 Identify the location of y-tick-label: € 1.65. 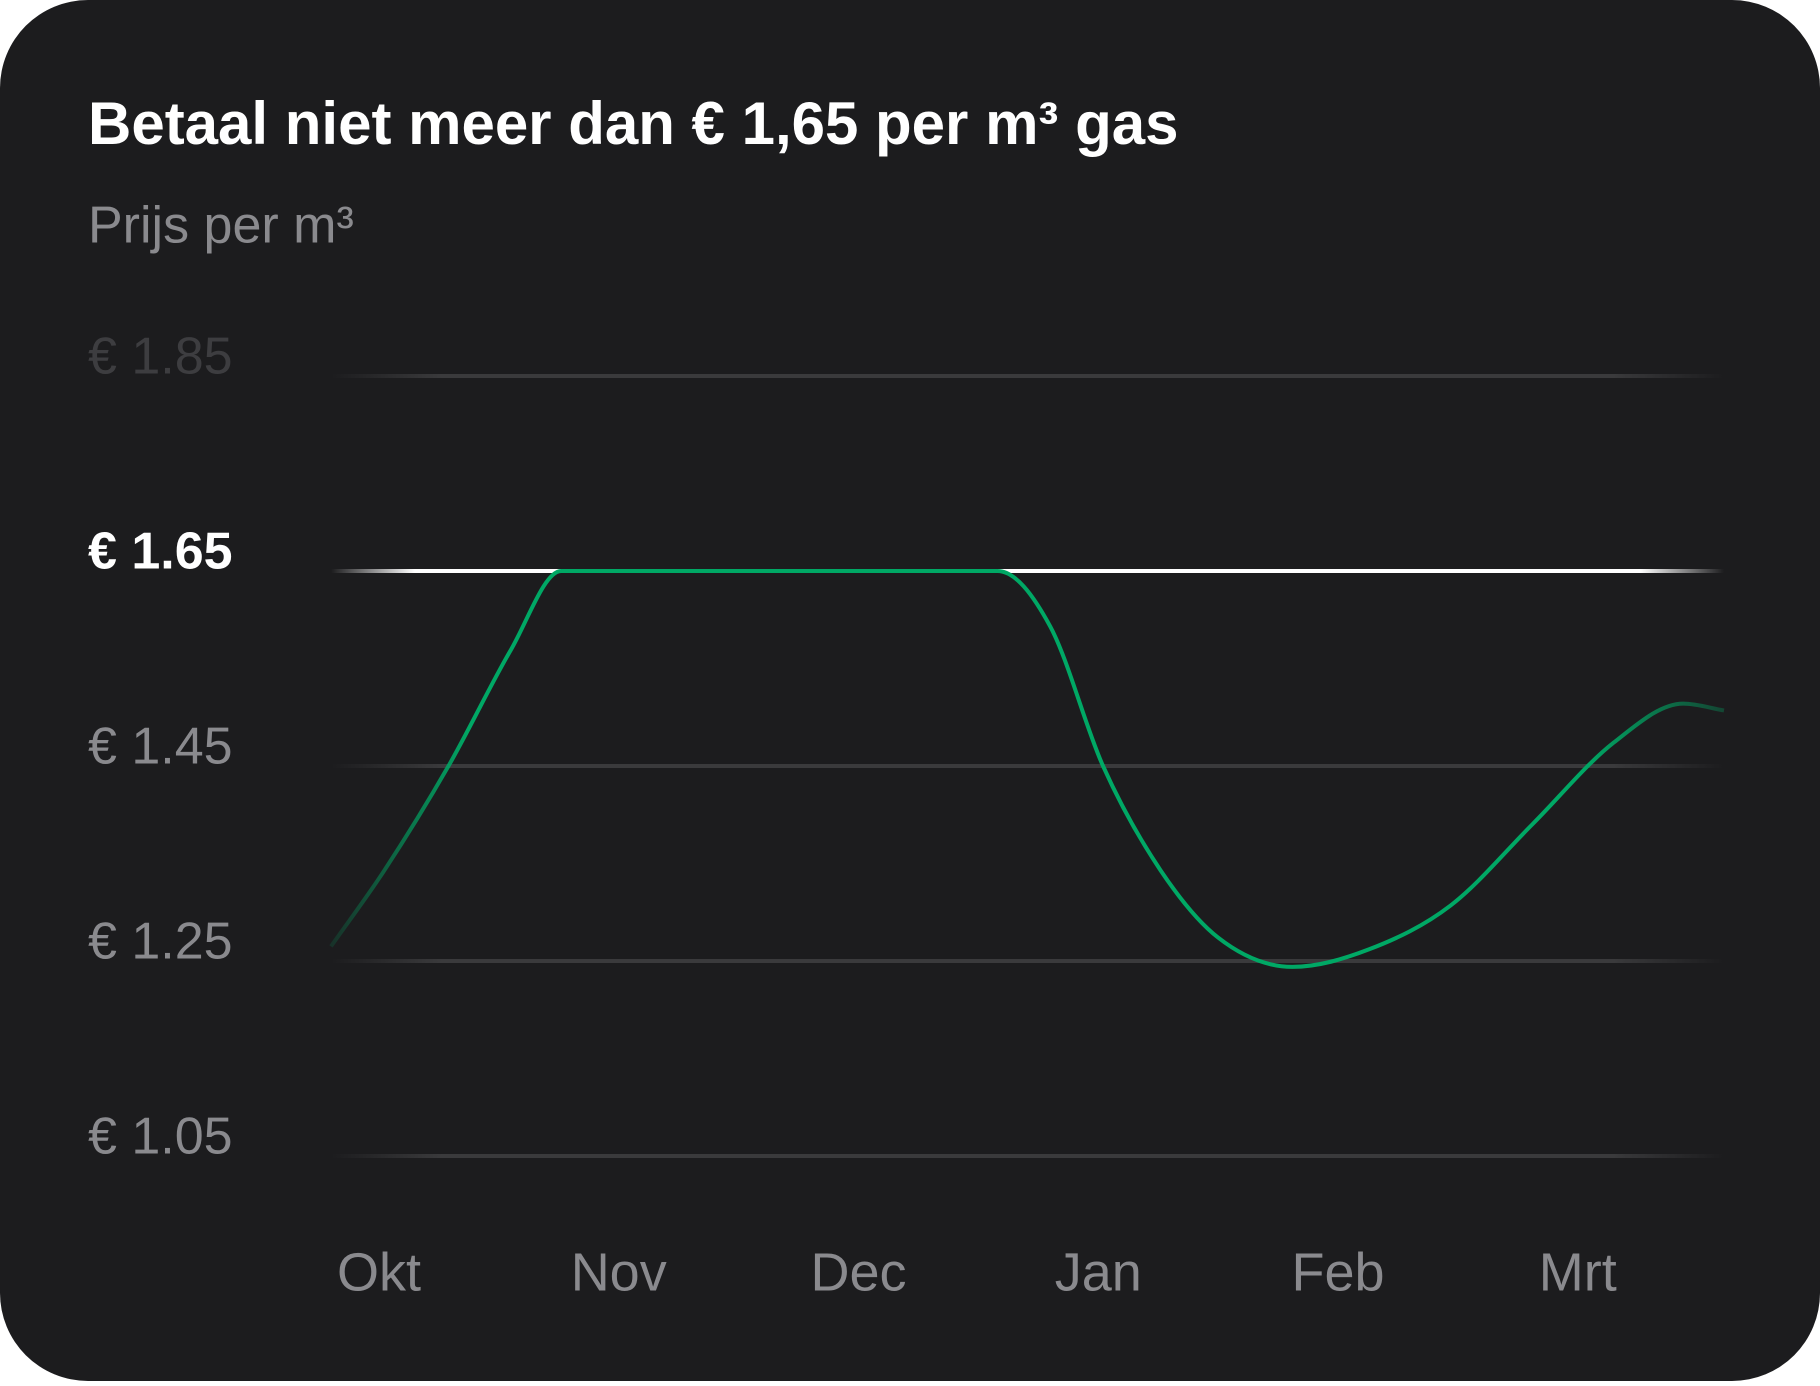
(160, 552).